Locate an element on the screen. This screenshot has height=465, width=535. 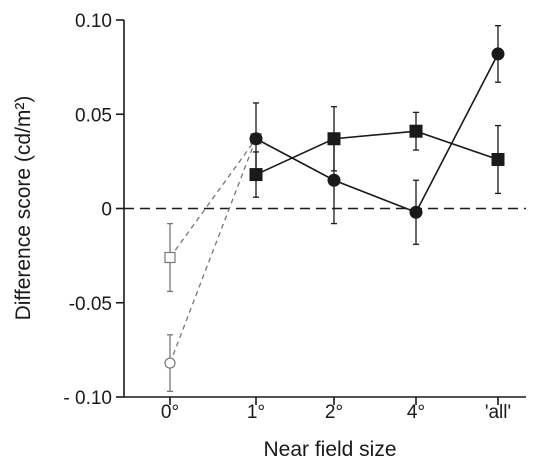
y-tick-label-0: 0.10 is located at coordinates (93, 21).